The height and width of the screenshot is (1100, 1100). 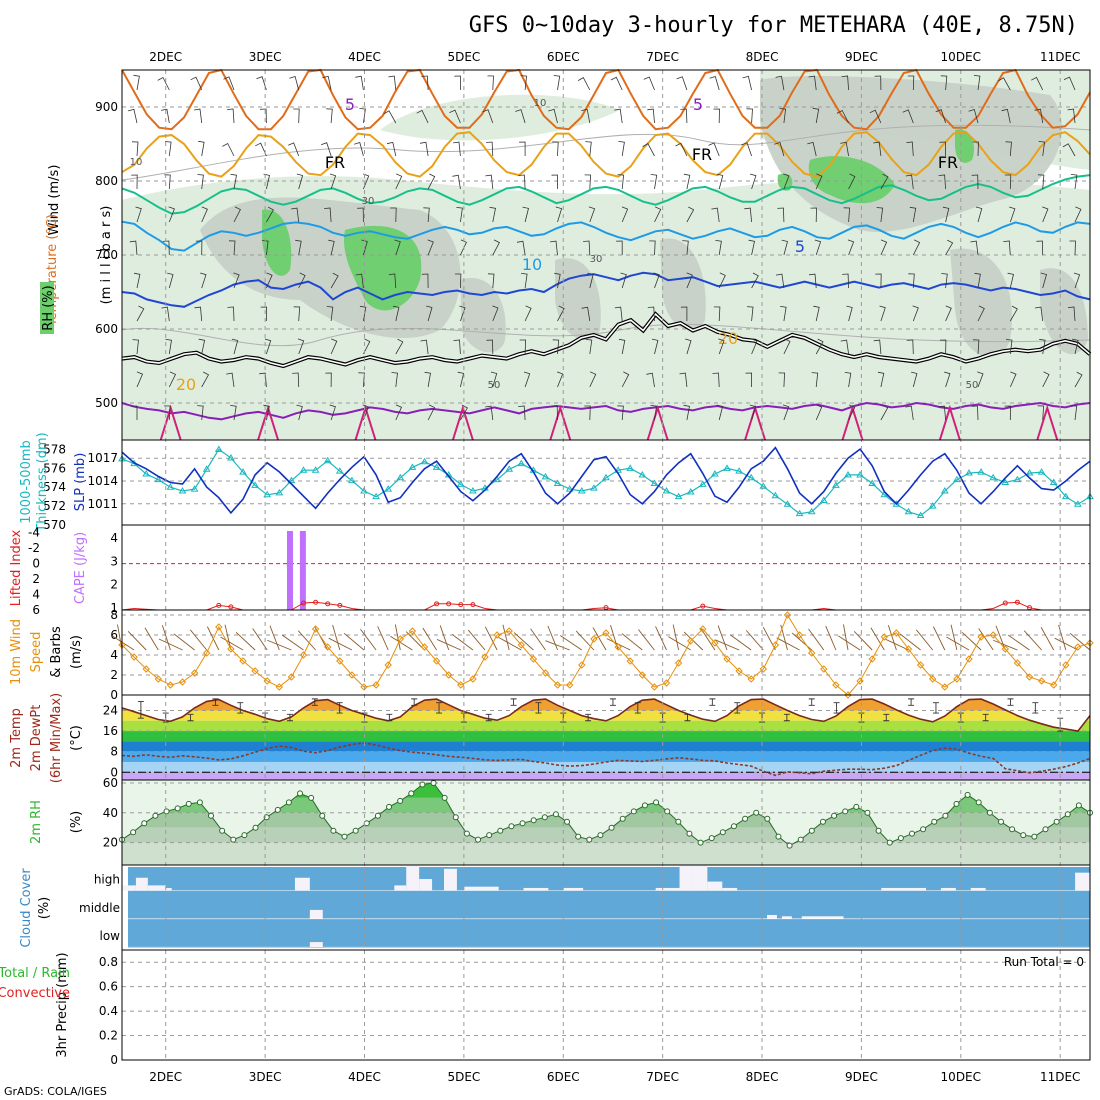 What do you see at coordinates (364, 57) in the screenshot?
I see `top-date-label: 4DEC` at bounding box center [364, 57].